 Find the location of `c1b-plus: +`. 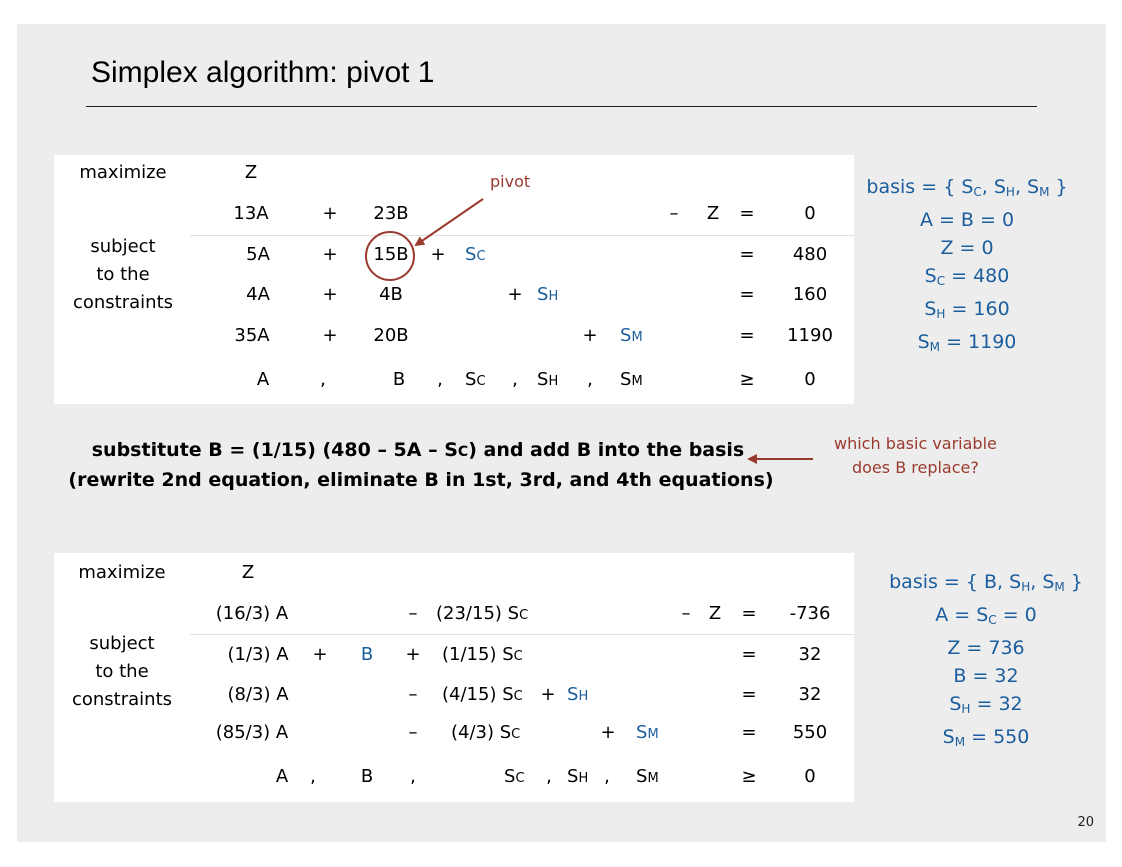

c1b-plus: + is located at coordinates (320, 654).